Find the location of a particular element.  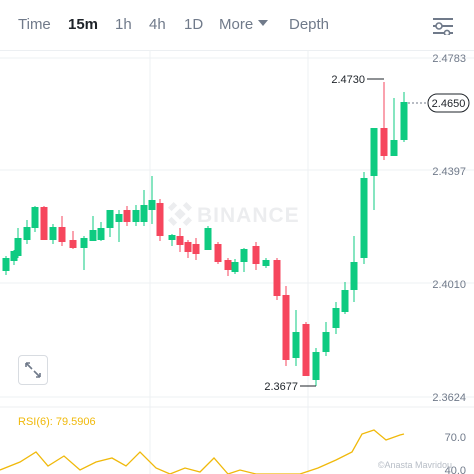

expand-icon is located at coordinates (33, 370).